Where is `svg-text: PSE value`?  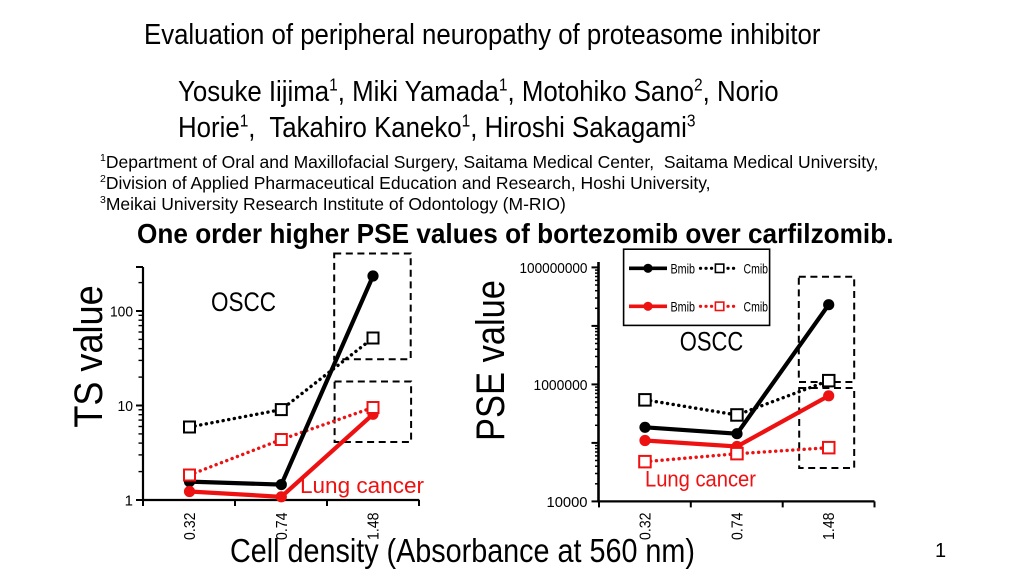
svg-text: PSE value is located at coordinates (490, 360).